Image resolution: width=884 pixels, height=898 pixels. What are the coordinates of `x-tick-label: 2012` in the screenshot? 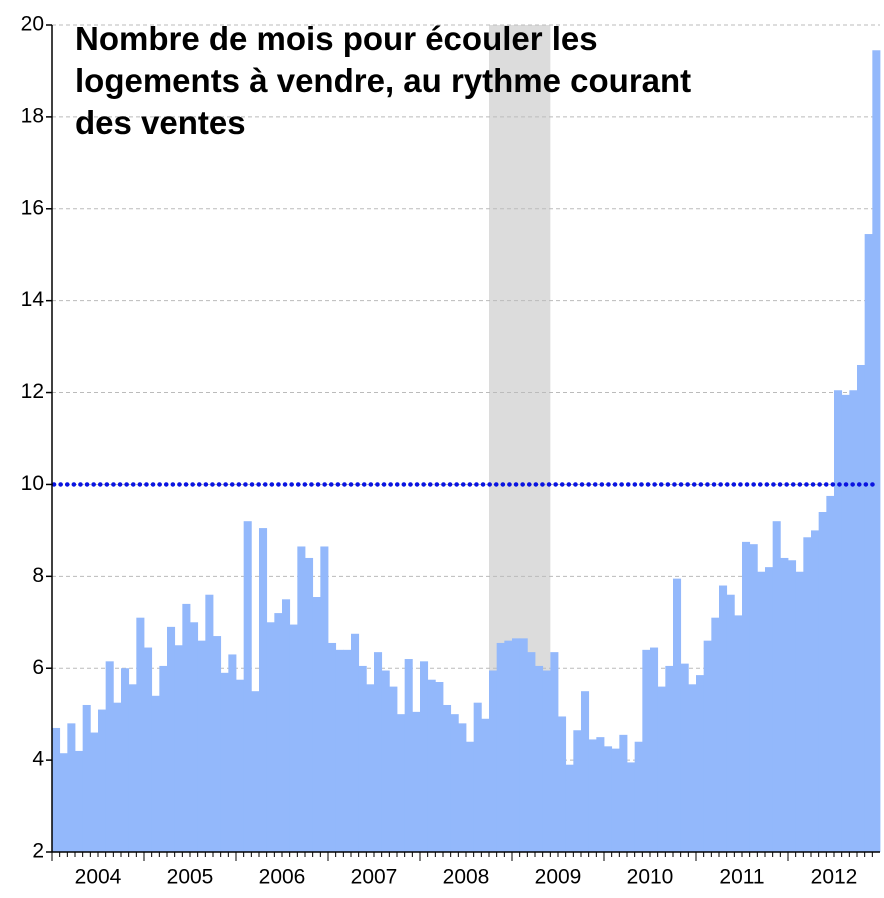 It's located at (834, 877).